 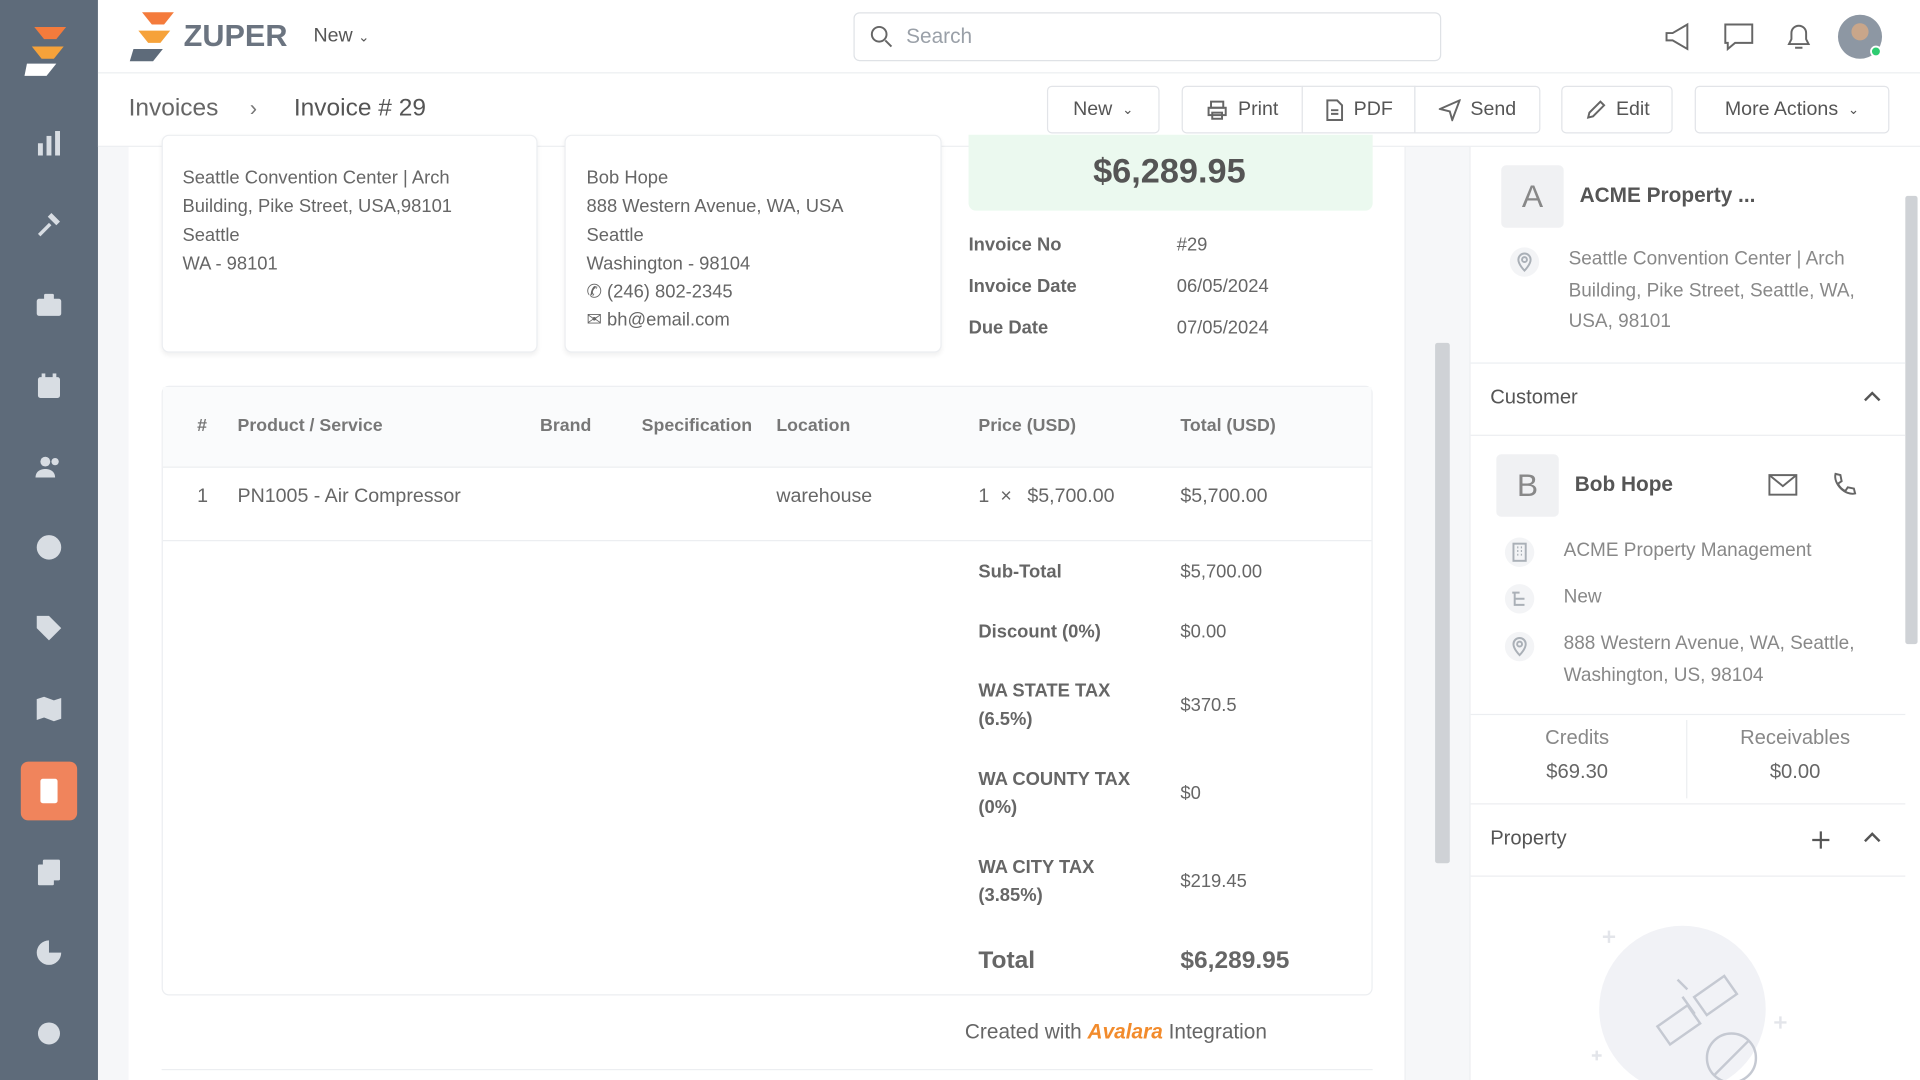 I want to click on customer-status: New, so click(x=1582, y=597).